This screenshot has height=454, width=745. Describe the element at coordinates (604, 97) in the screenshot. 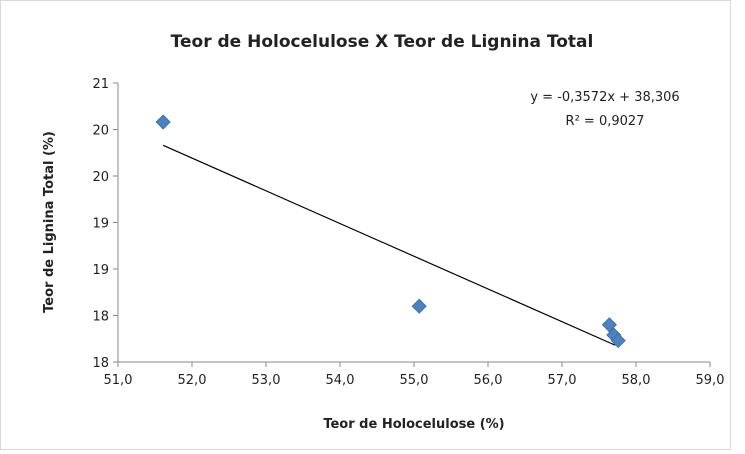

I see `equation: y = -0,3572x + 38,306` at that location.